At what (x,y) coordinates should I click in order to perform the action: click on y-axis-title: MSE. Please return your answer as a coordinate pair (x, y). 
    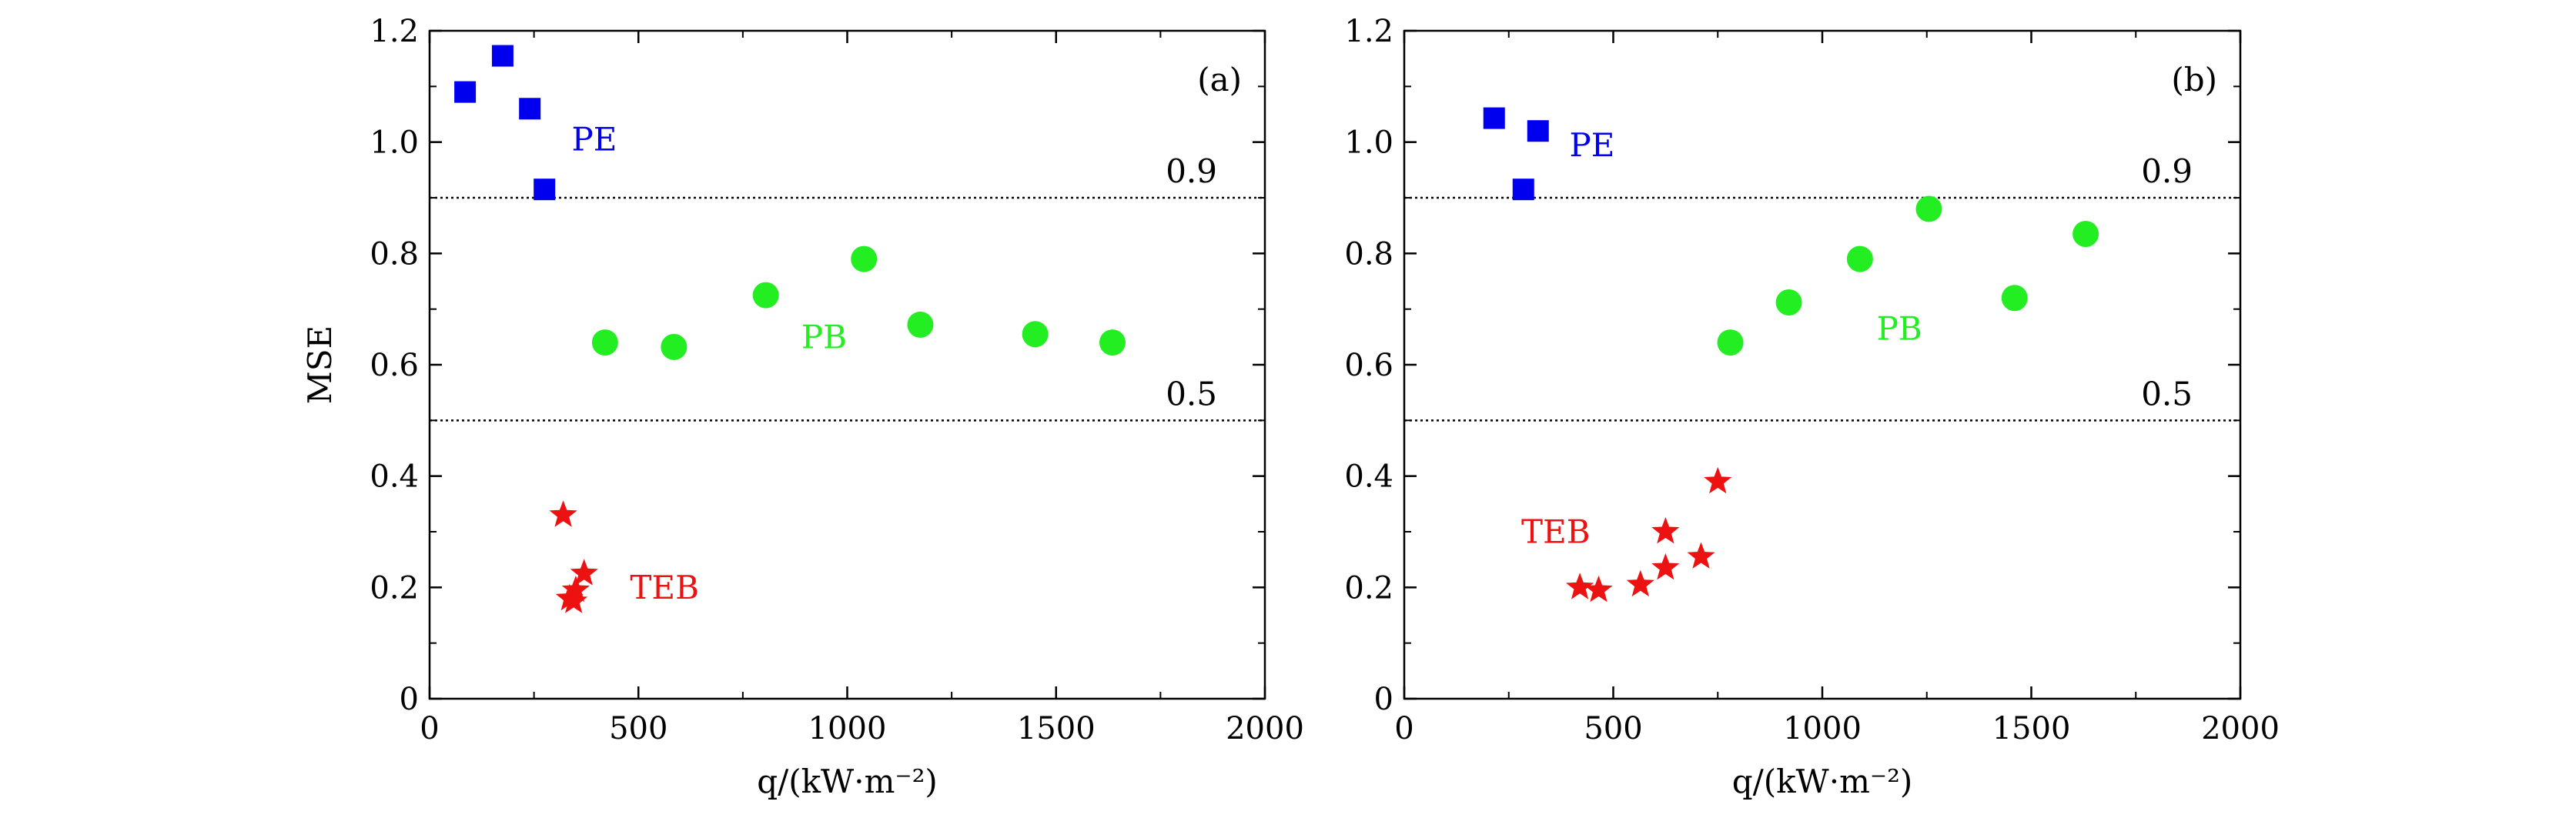
    Looking at the image, I should click on (320, 365).